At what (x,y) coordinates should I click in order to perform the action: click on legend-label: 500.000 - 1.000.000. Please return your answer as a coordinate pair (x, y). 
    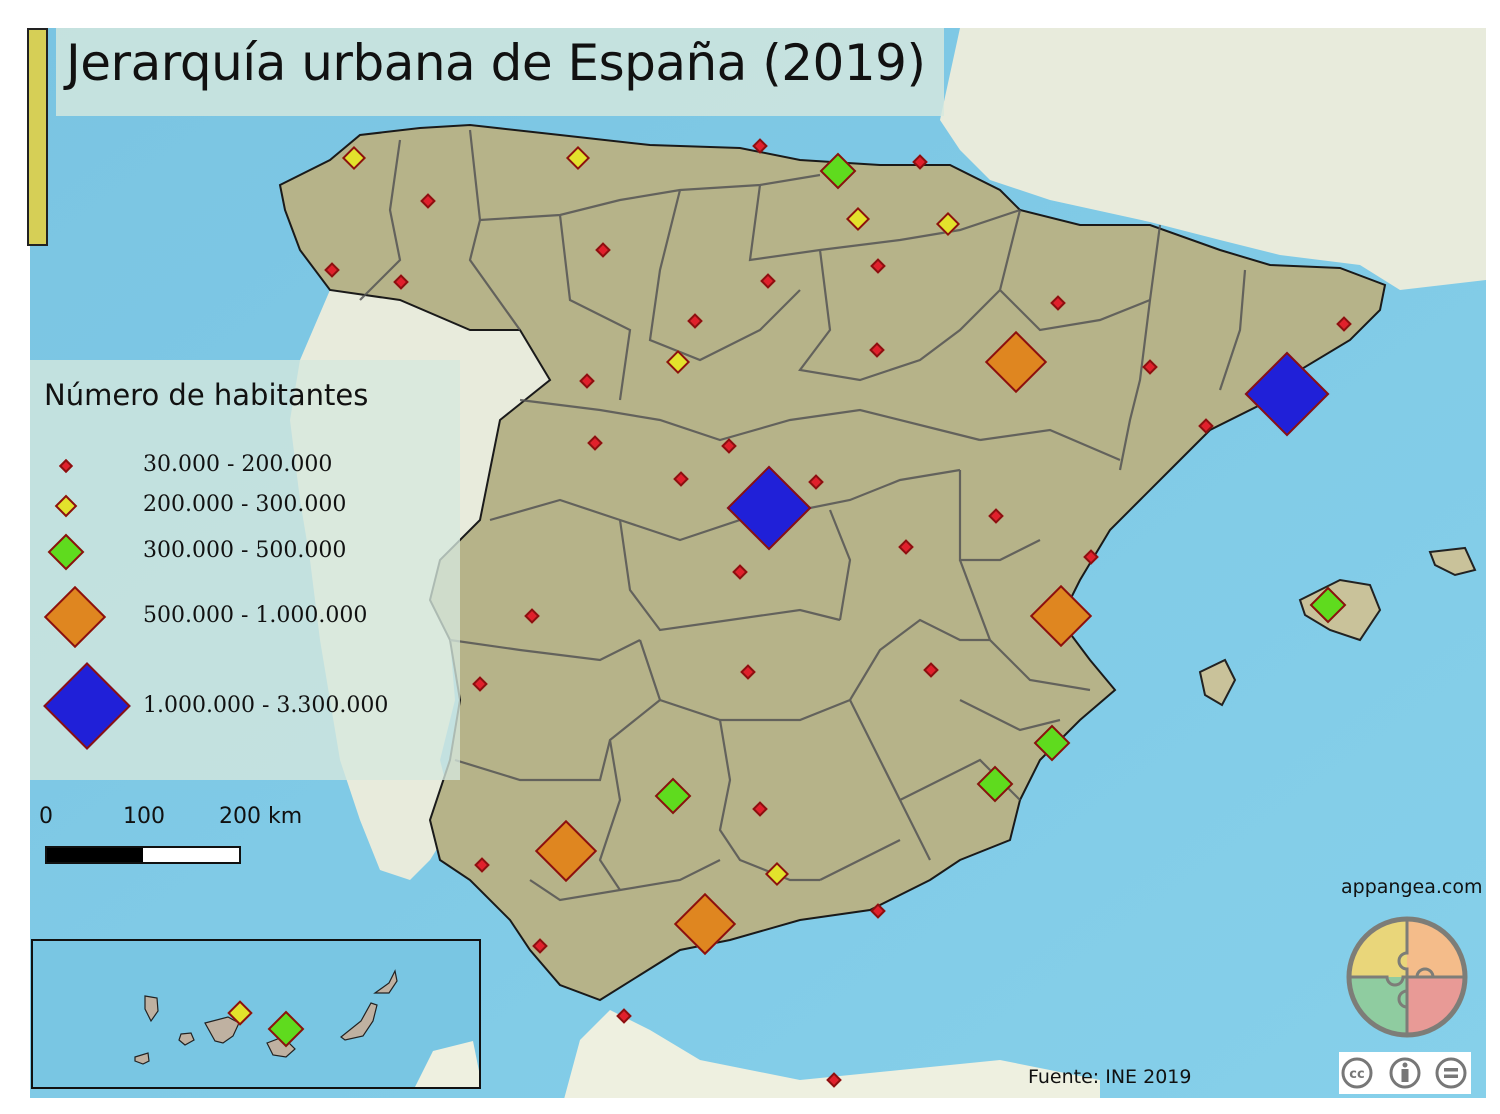
    Looking at the image, I should click on (255, 615).